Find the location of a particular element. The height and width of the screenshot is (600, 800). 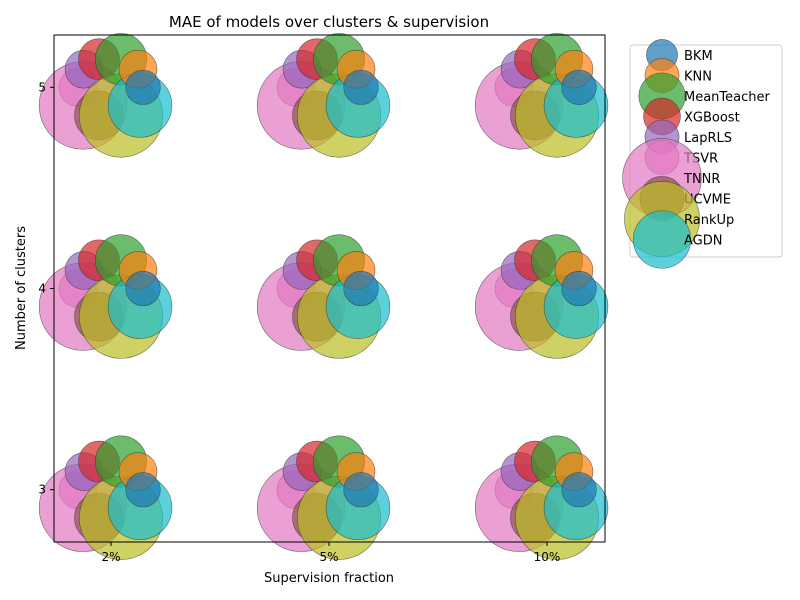

x-tick-label: 2% is located at coordinates (110, 557).